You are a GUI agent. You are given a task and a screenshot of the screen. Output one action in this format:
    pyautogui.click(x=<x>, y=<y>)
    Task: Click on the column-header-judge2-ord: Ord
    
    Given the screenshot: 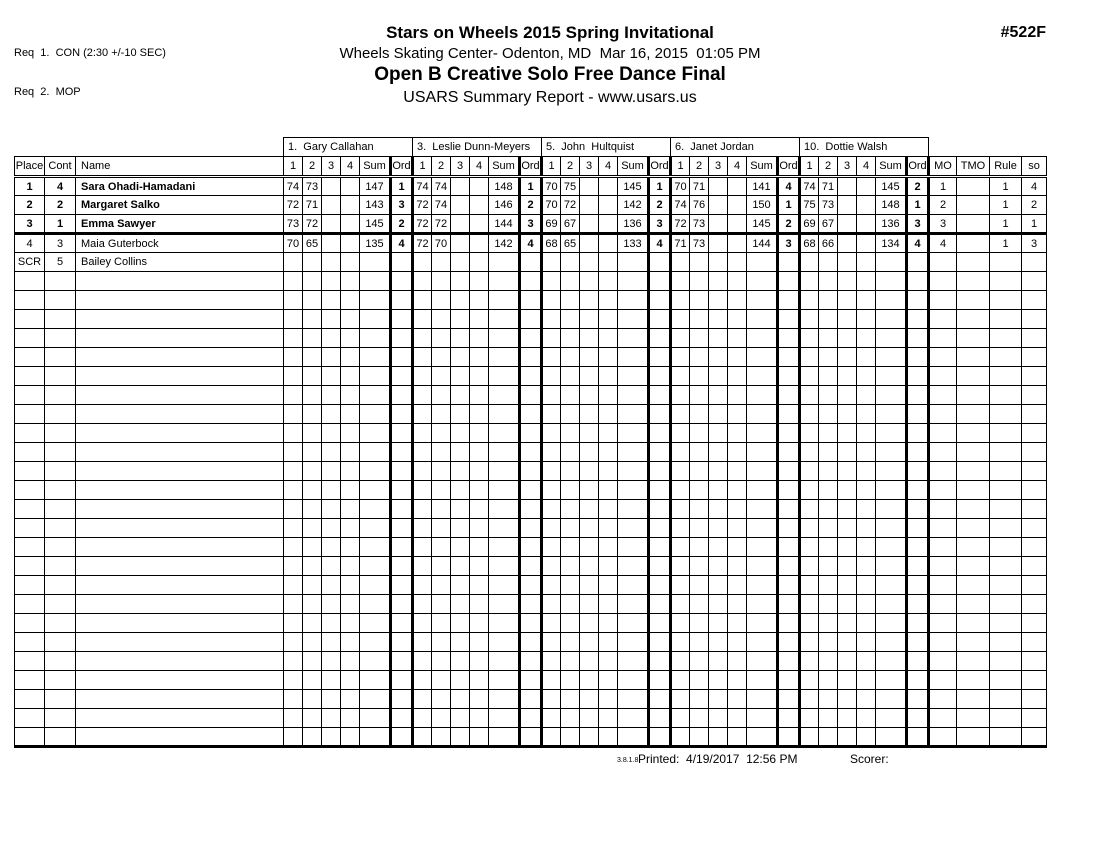 What is the action you would take?
    pyautogui.click(x=530, y=167)
    